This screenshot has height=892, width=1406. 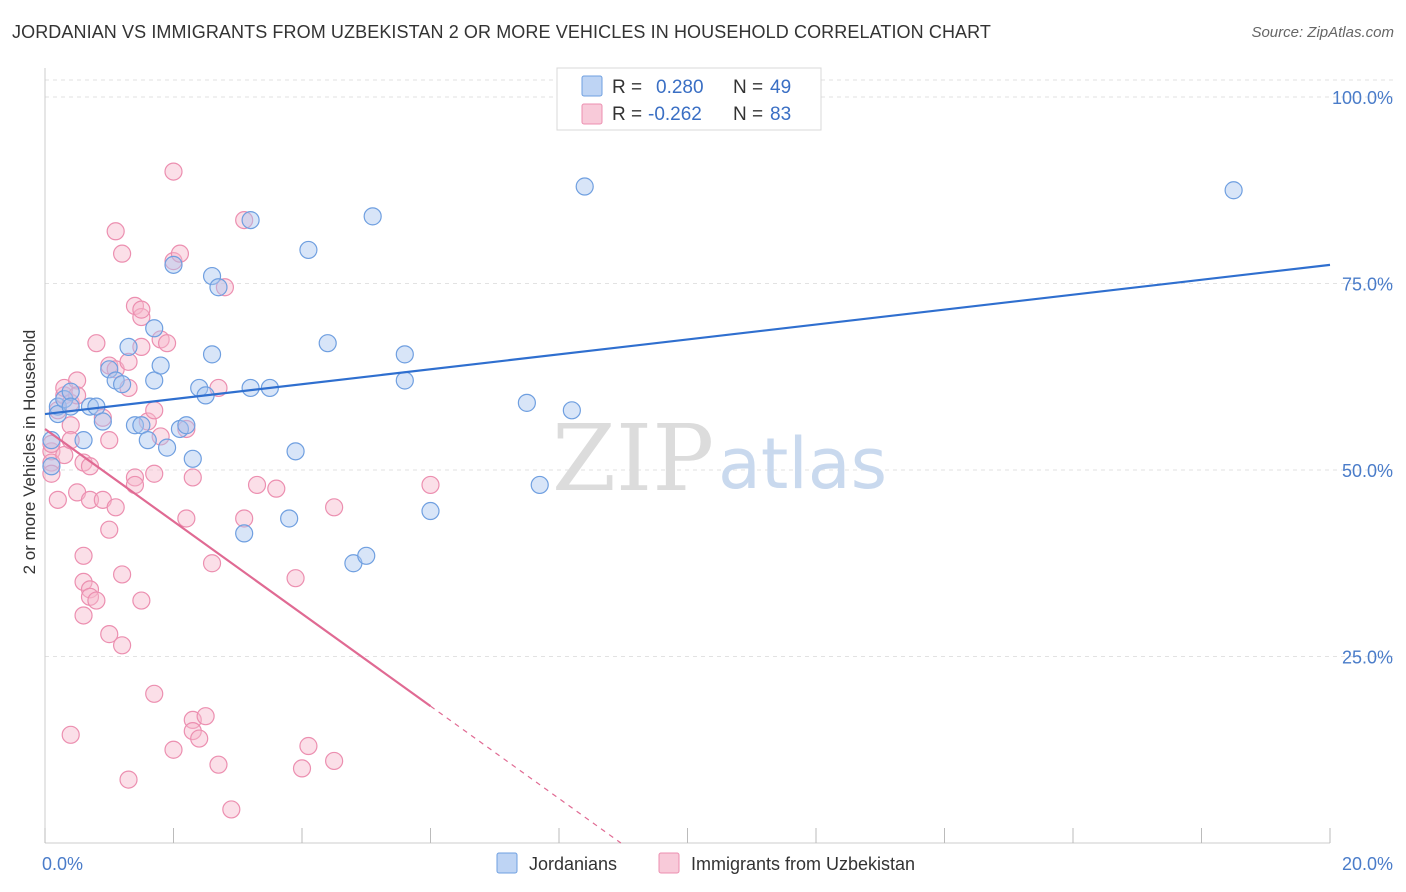 What do you see at coordinates (62, 864) in the screenshot?
I see `x-tick-label-0: 0.0%` at bounding box center [62, 864].